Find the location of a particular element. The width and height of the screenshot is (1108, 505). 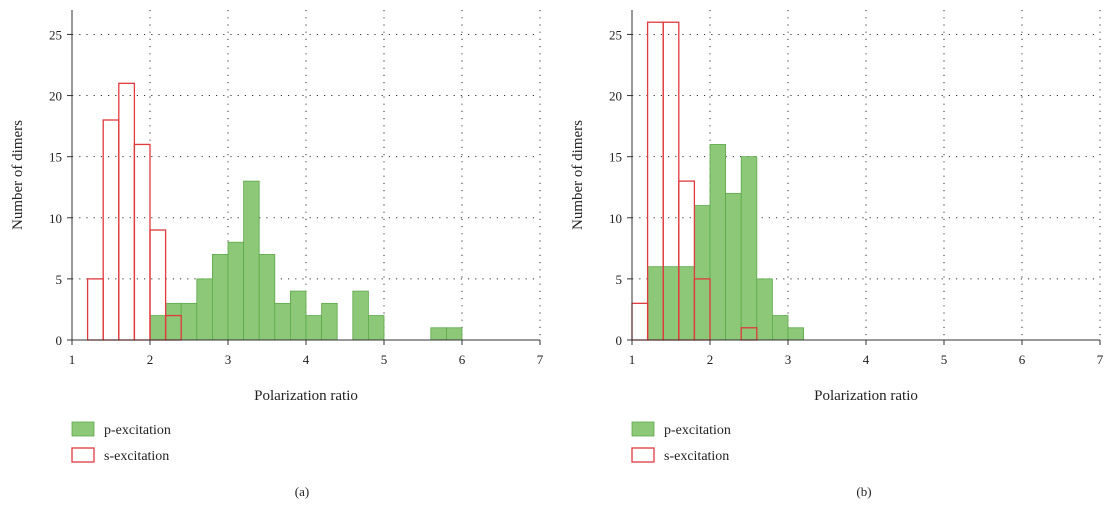

panel-caption: (a) is located at coordinates (302, 491).